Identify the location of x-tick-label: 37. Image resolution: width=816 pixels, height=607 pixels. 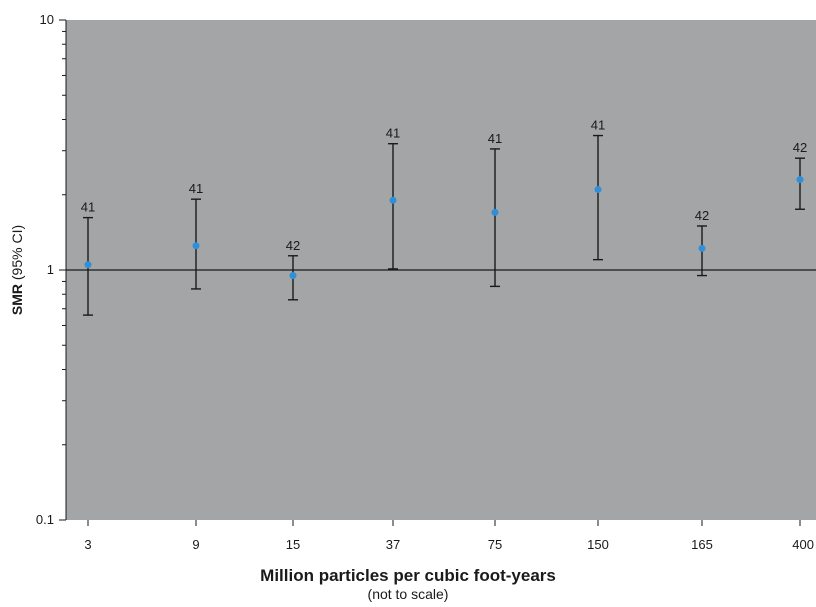
(393, 544).